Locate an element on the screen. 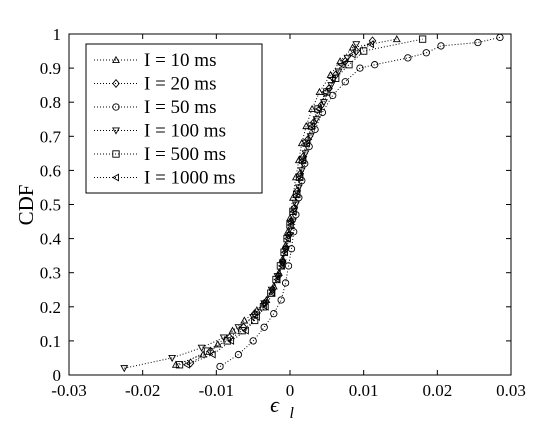  y-axis-label: CDF is located at coordinates (26, 205).